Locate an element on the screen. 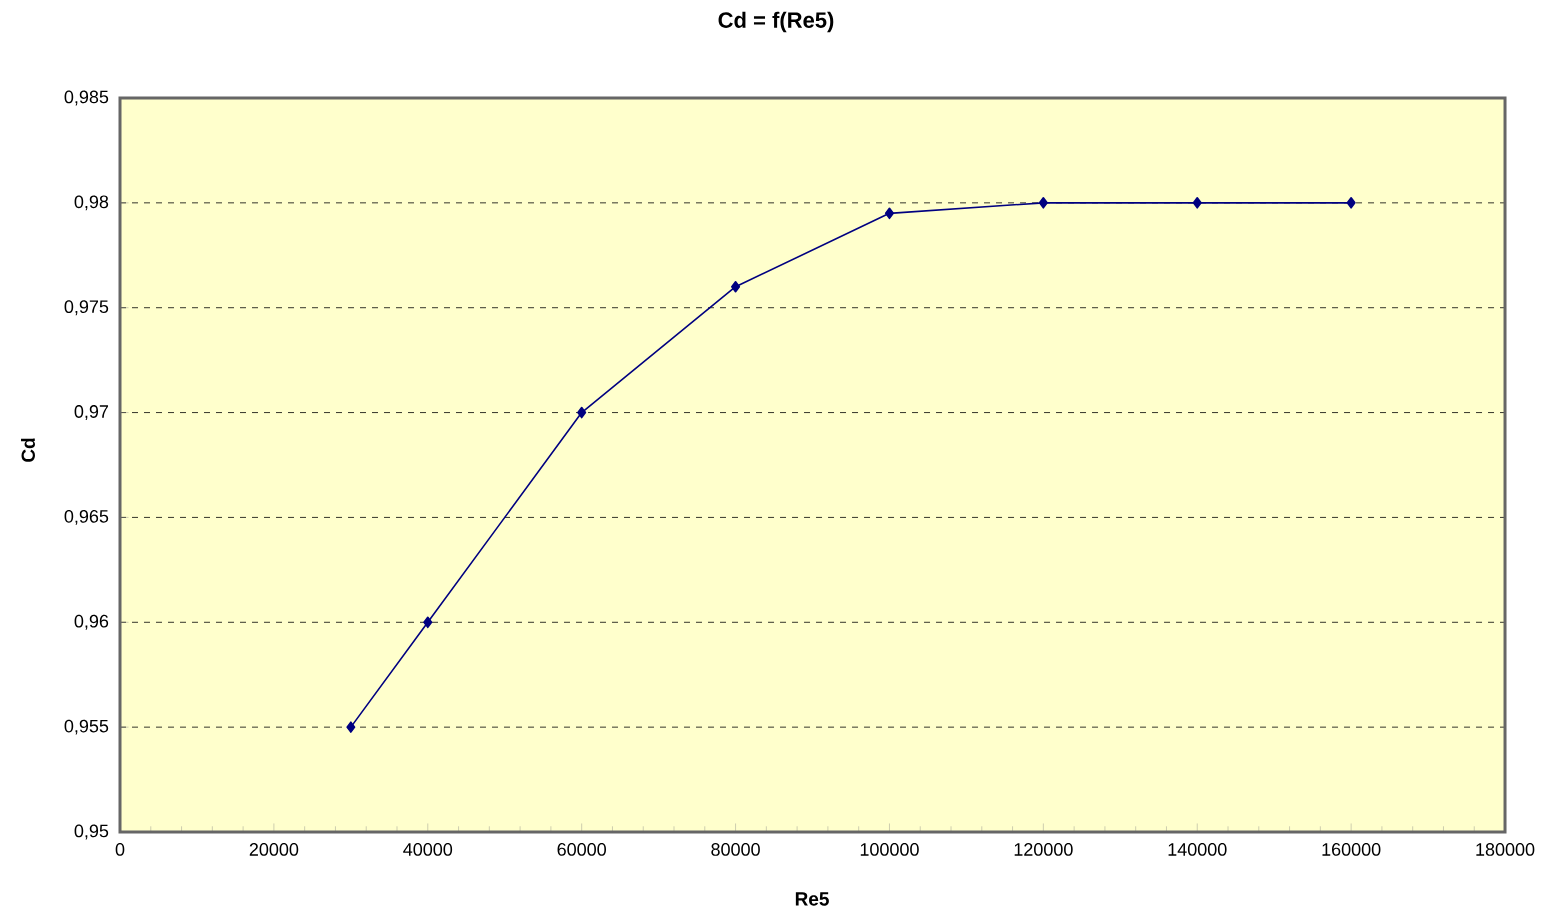 This screenshot has height=914, width=1550. x-tick-label: 140000 is located at coordinates (1197, 849).